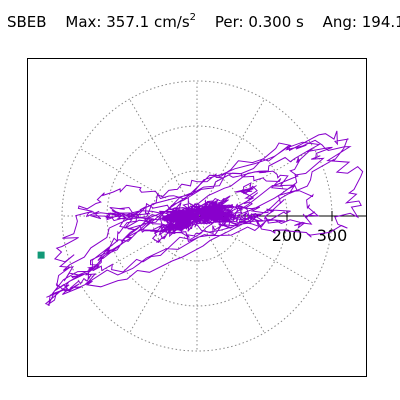  What do you see at coordinates (41, 255) in the screenshot?
I see `peak-marker` at bounding box center [41, 255].